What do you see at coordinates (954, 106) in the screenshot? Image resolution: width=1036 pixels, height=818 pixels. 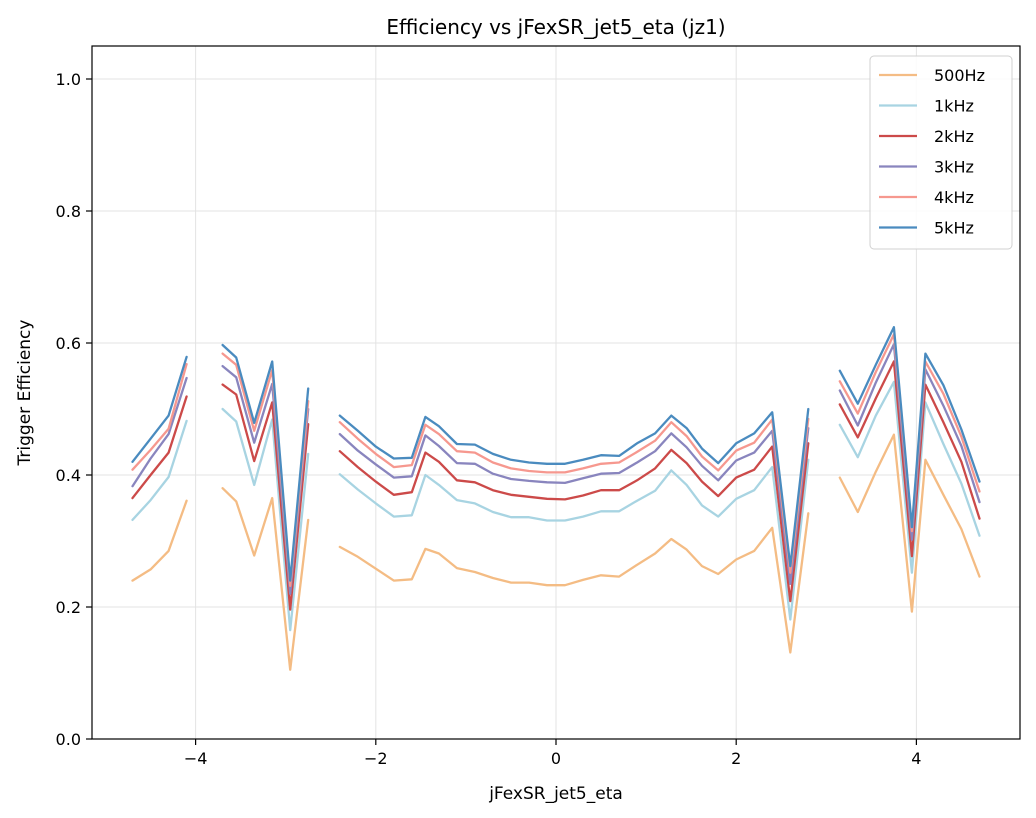 I see `legend-label: 1kHz` at bounding box center [954, 106].